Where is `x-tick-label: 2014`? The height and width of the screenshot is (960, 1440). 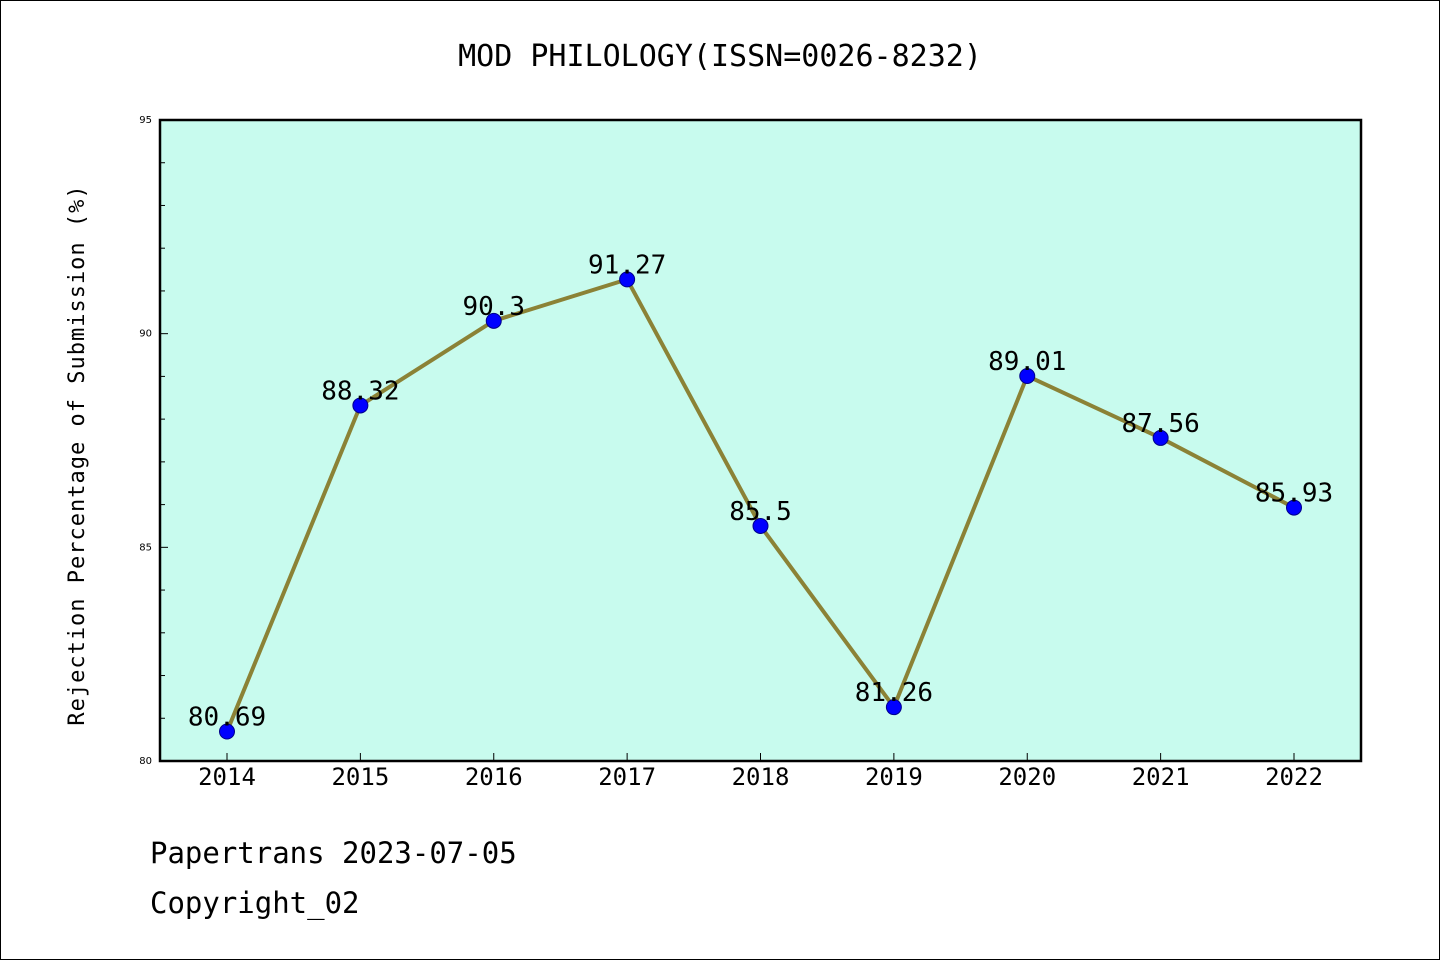 x-tick-label: 2014 is located at coordinates (227, 777).